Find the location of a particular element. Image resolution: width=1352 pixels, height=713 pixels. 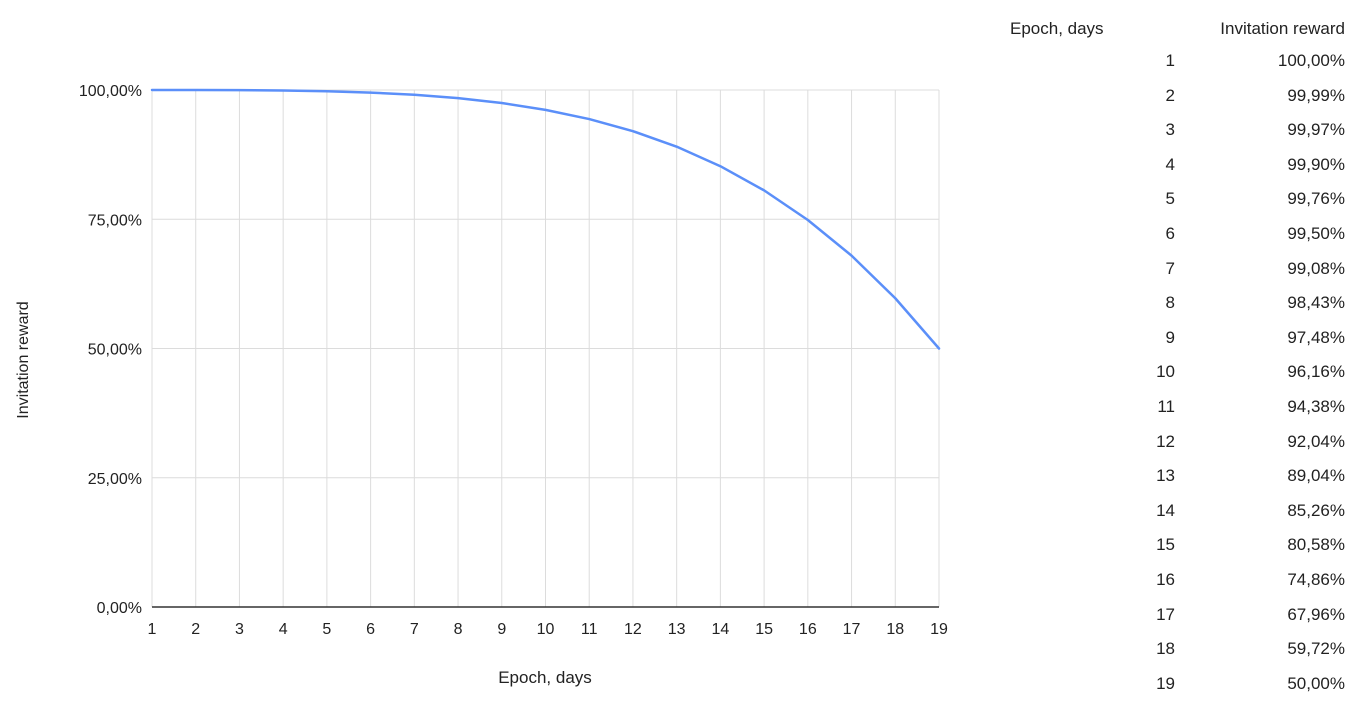

table-row: 17 67,96% is located at coordinates (1172, 615).